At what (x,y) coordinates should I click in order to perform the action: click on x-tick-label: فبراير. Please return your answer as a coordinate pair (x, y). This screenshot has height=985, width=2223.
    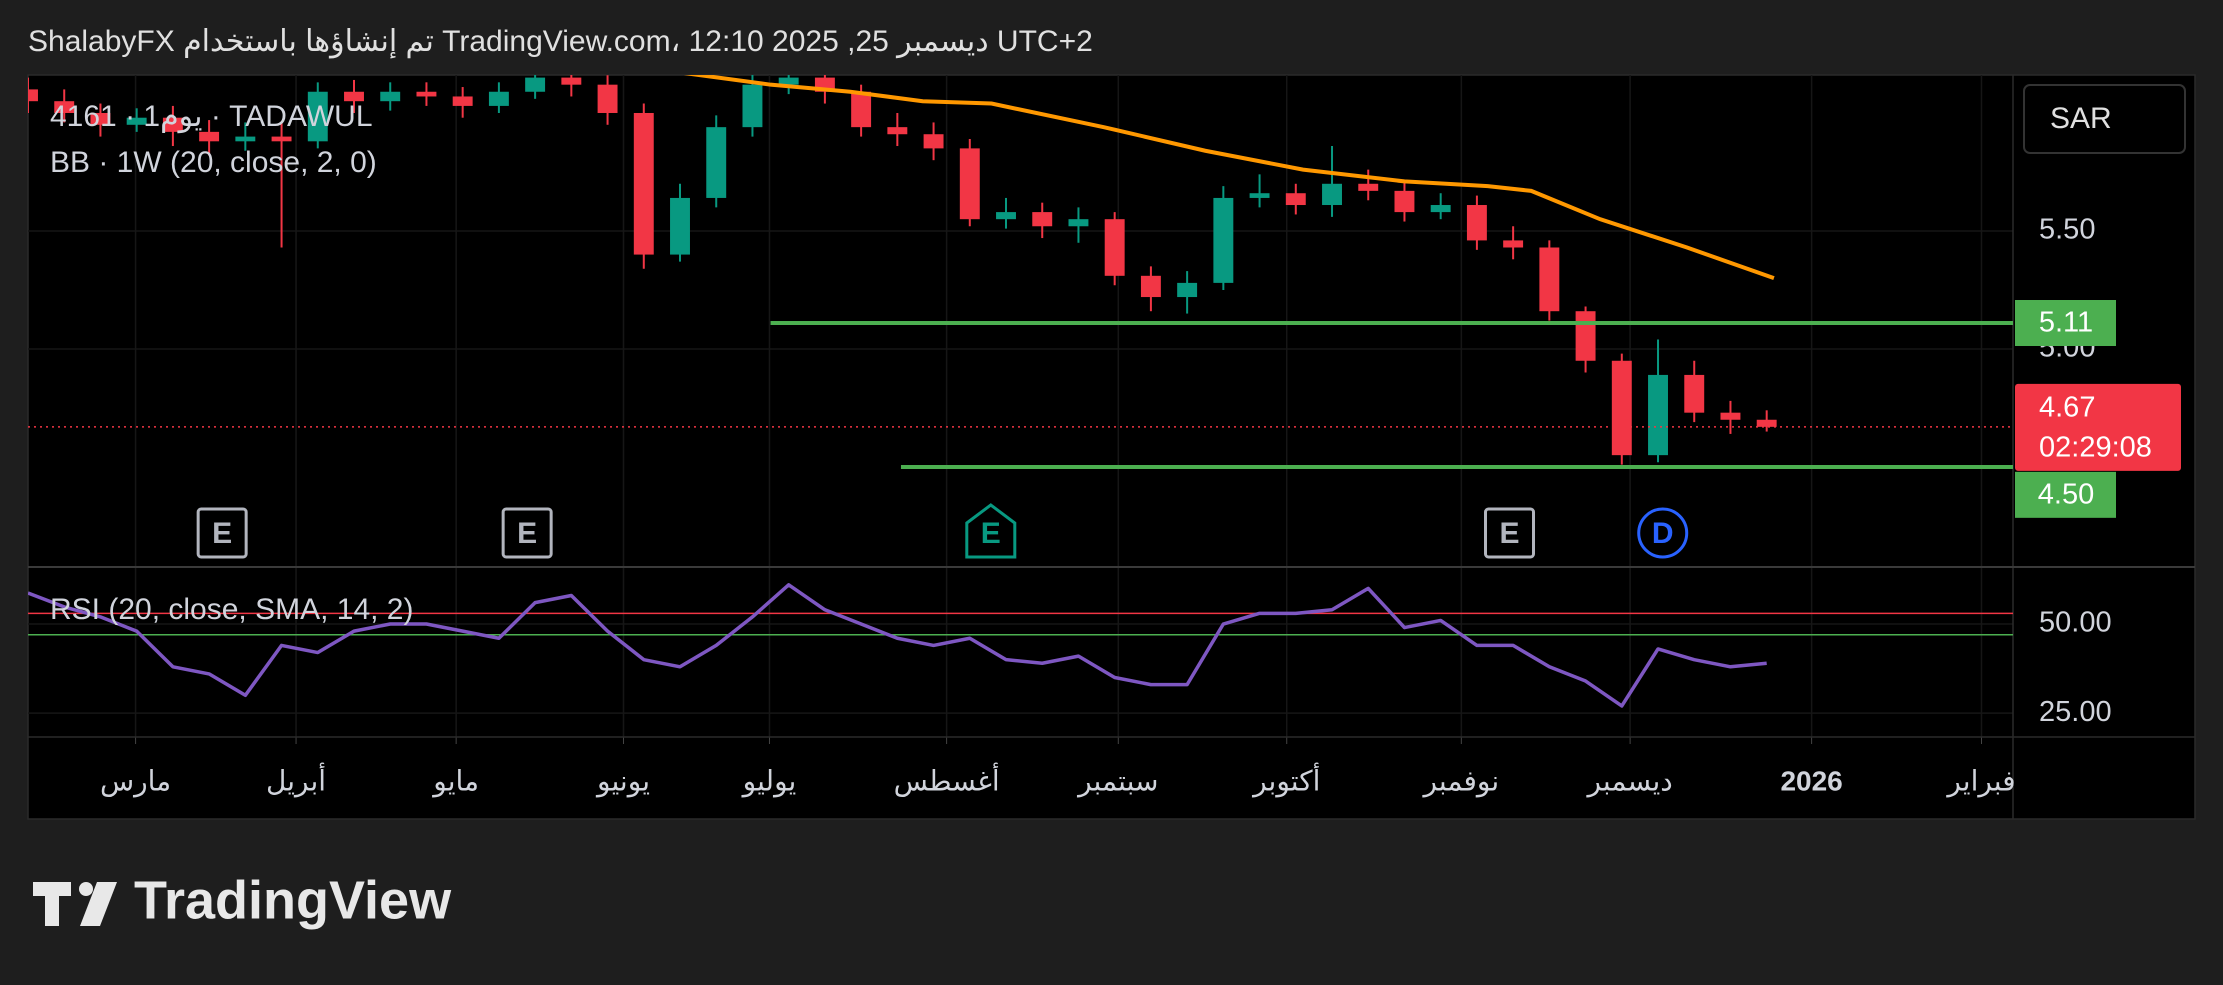
    Looking at the image, I should click on (1980, 781).